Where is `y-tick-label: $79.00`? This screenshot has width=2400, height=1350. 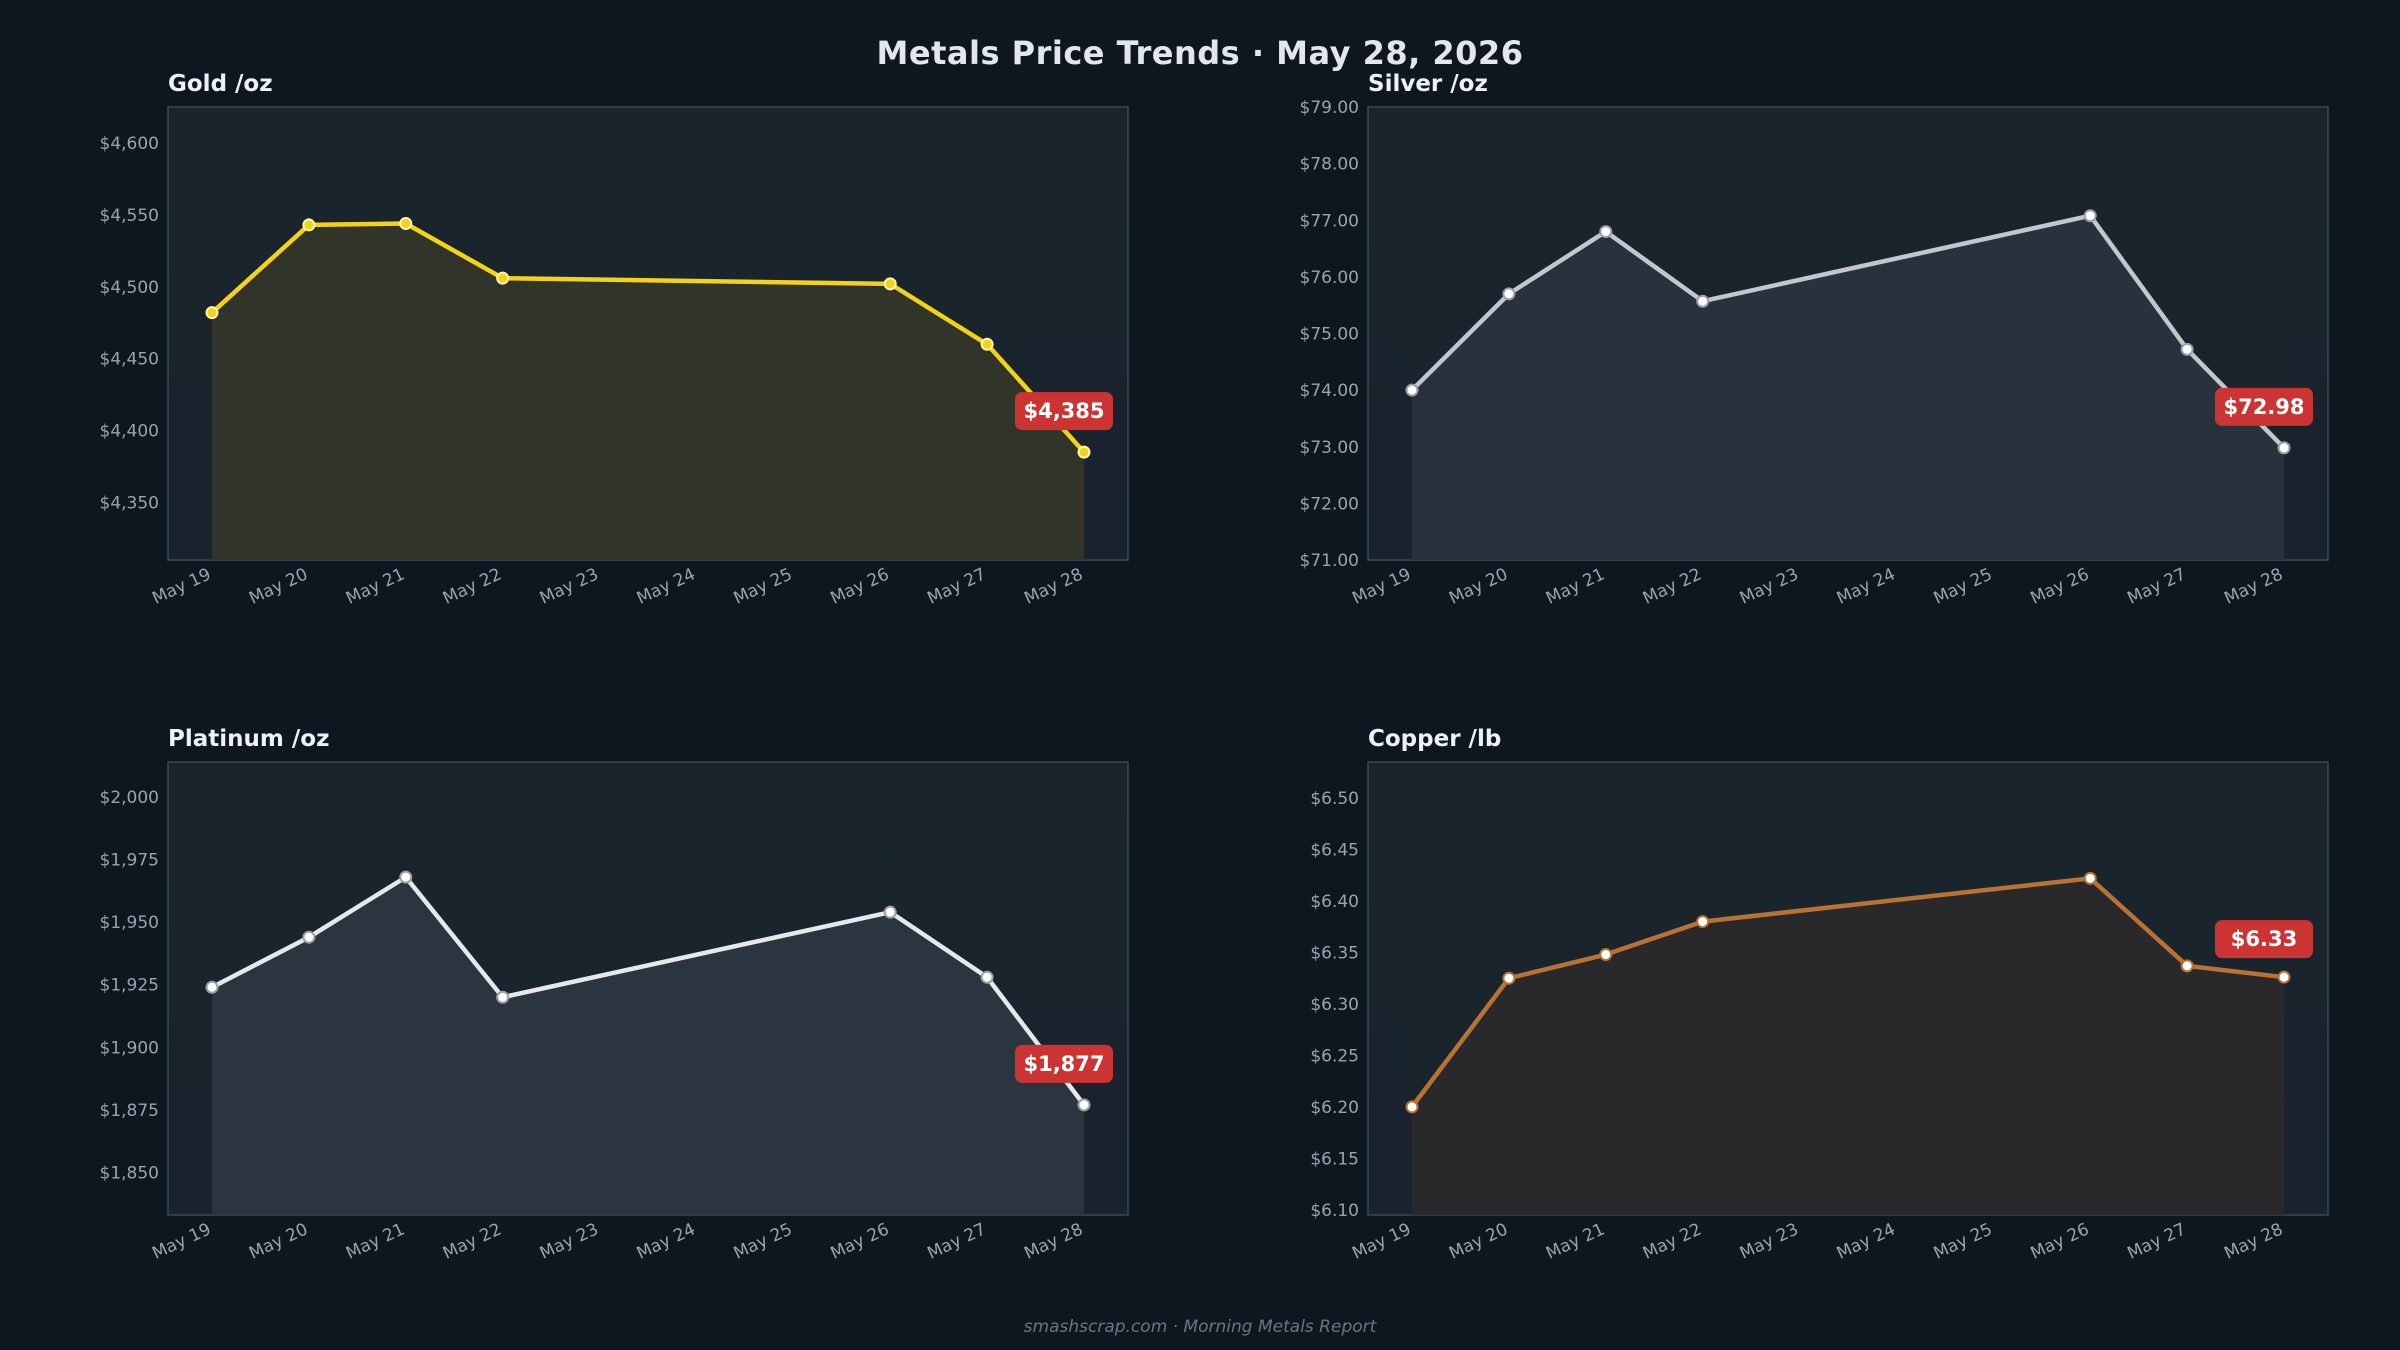 y-tick-label: $79.00 is located at coordinates (1329, 108).